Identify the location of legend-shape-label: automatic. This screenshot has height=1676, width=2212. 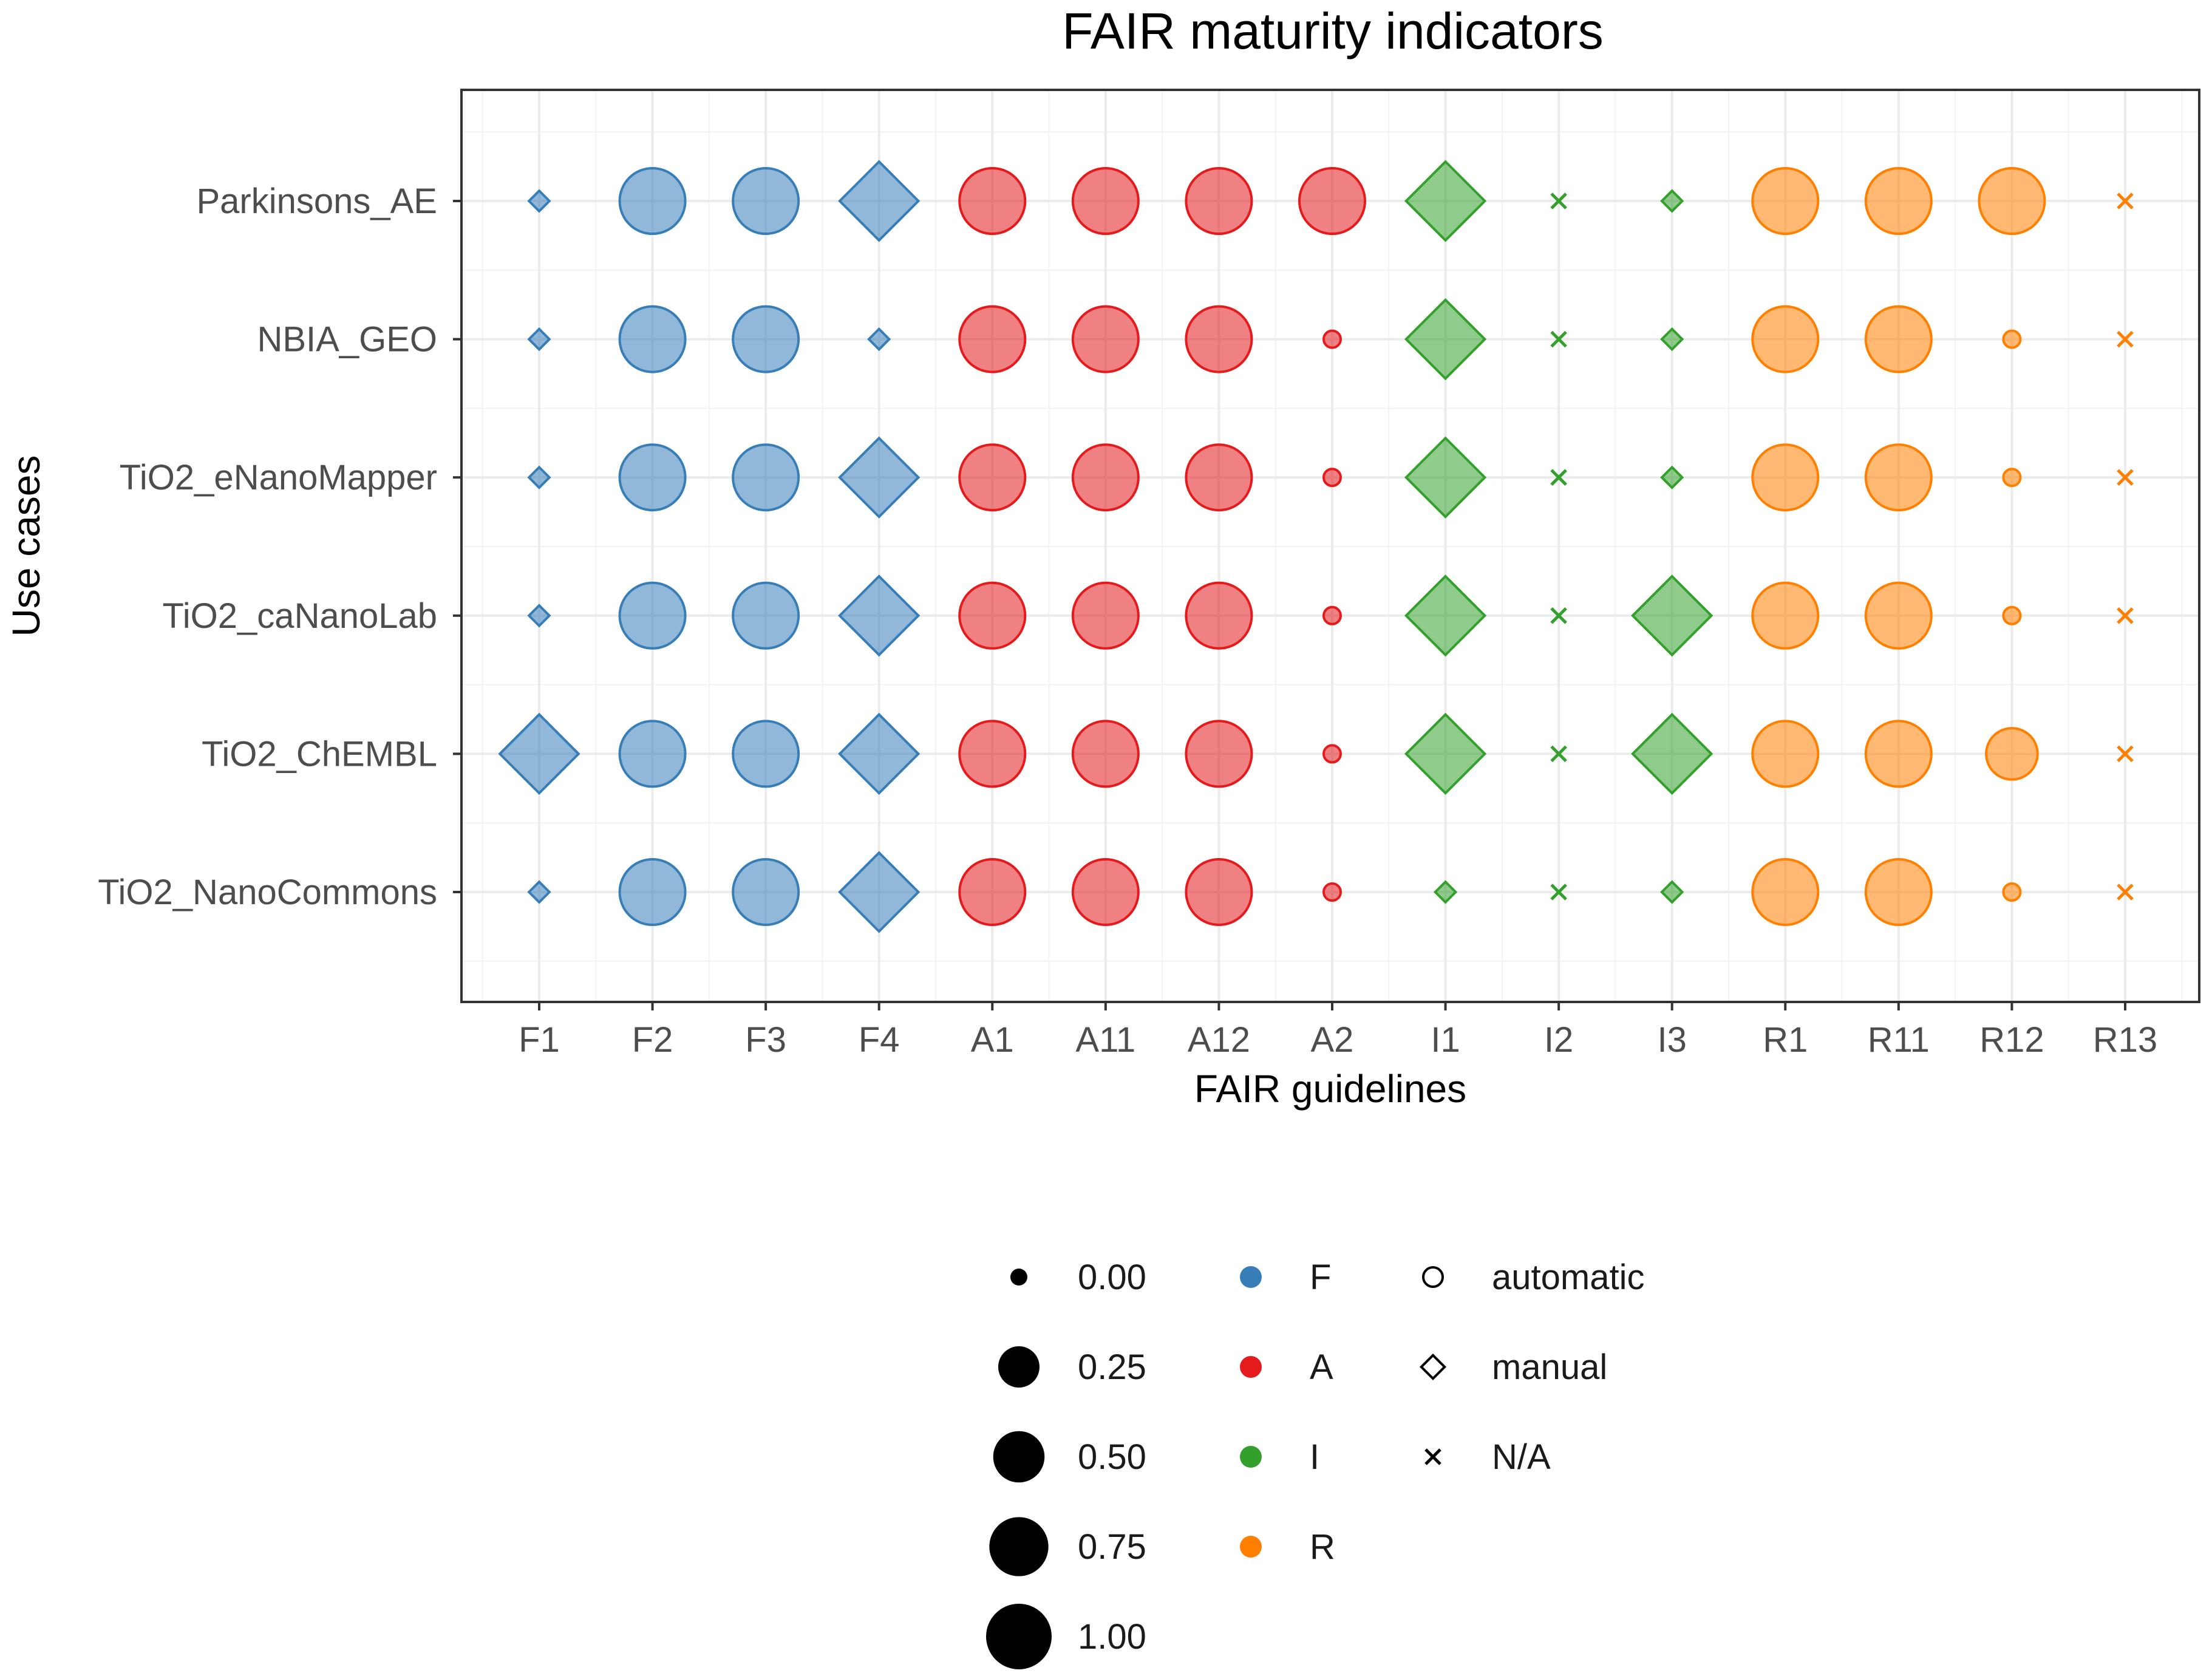
(1568, 1277).